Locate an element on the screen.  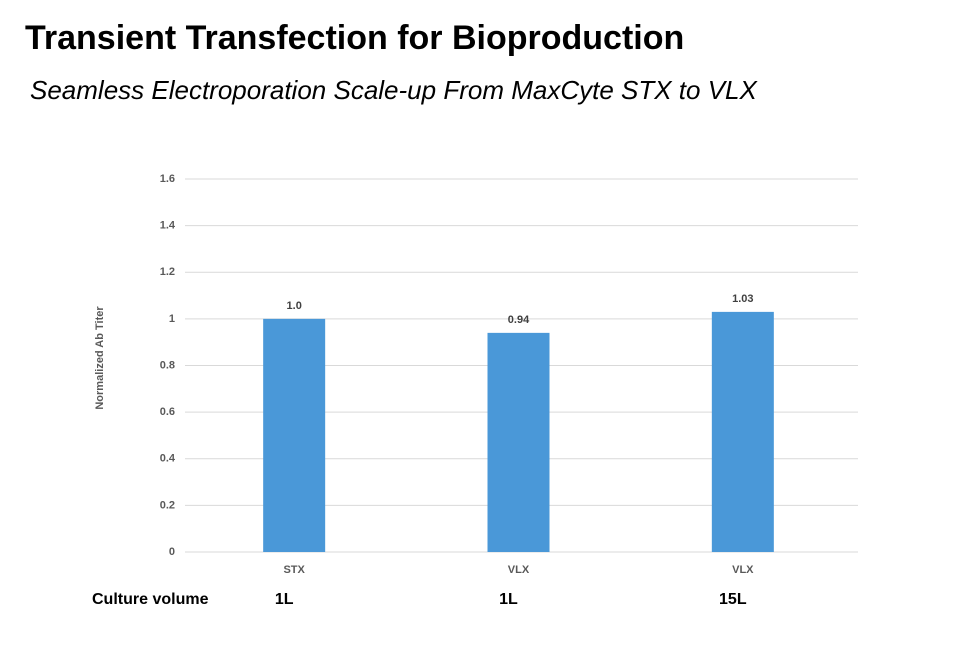
y-tick-label: 0 is located at coordinates (172, 552).